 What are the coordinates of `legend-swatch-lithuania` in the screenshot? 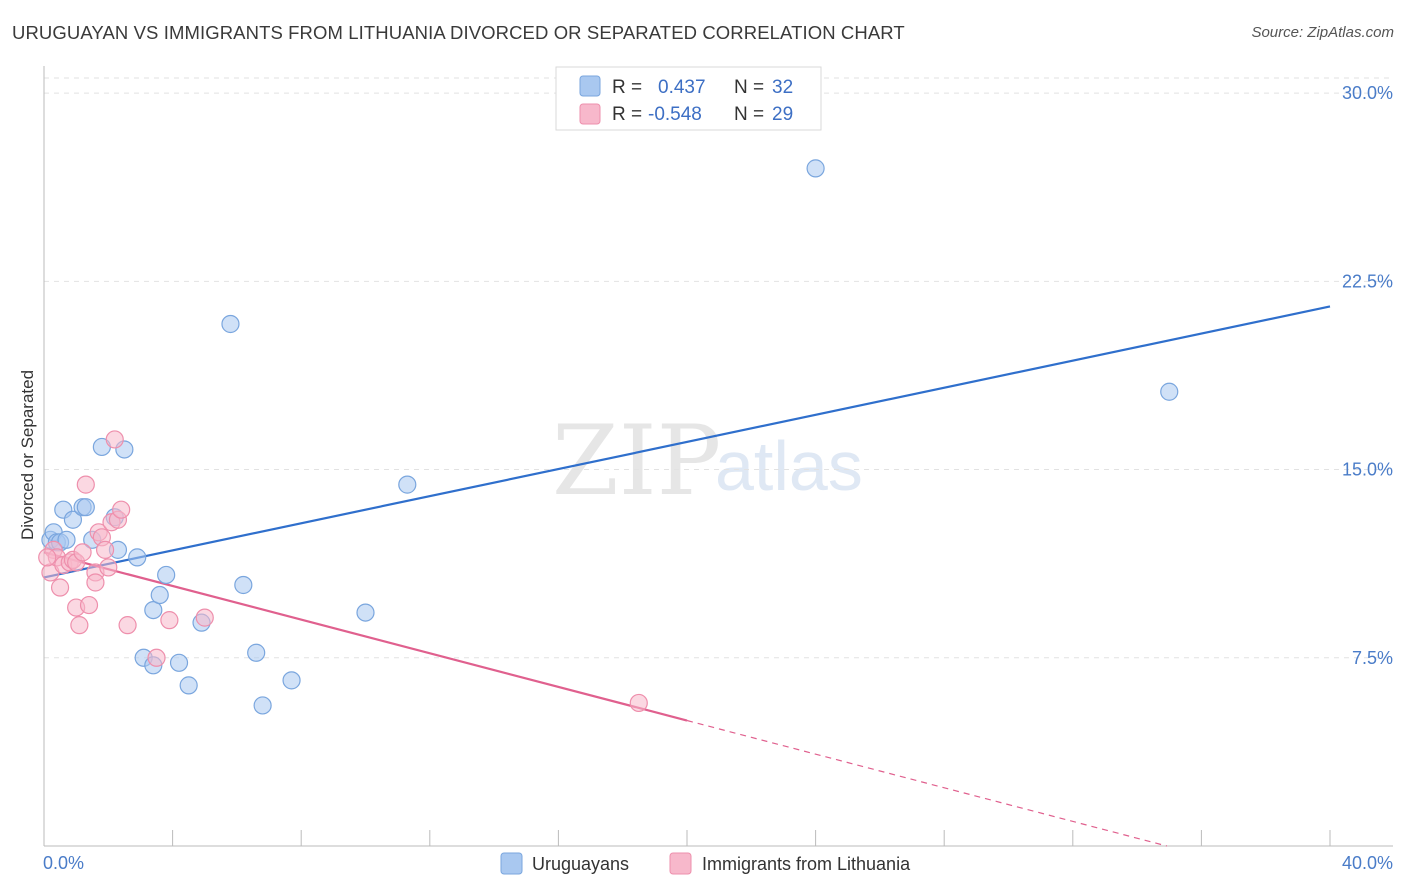 It's located at (590, 114).